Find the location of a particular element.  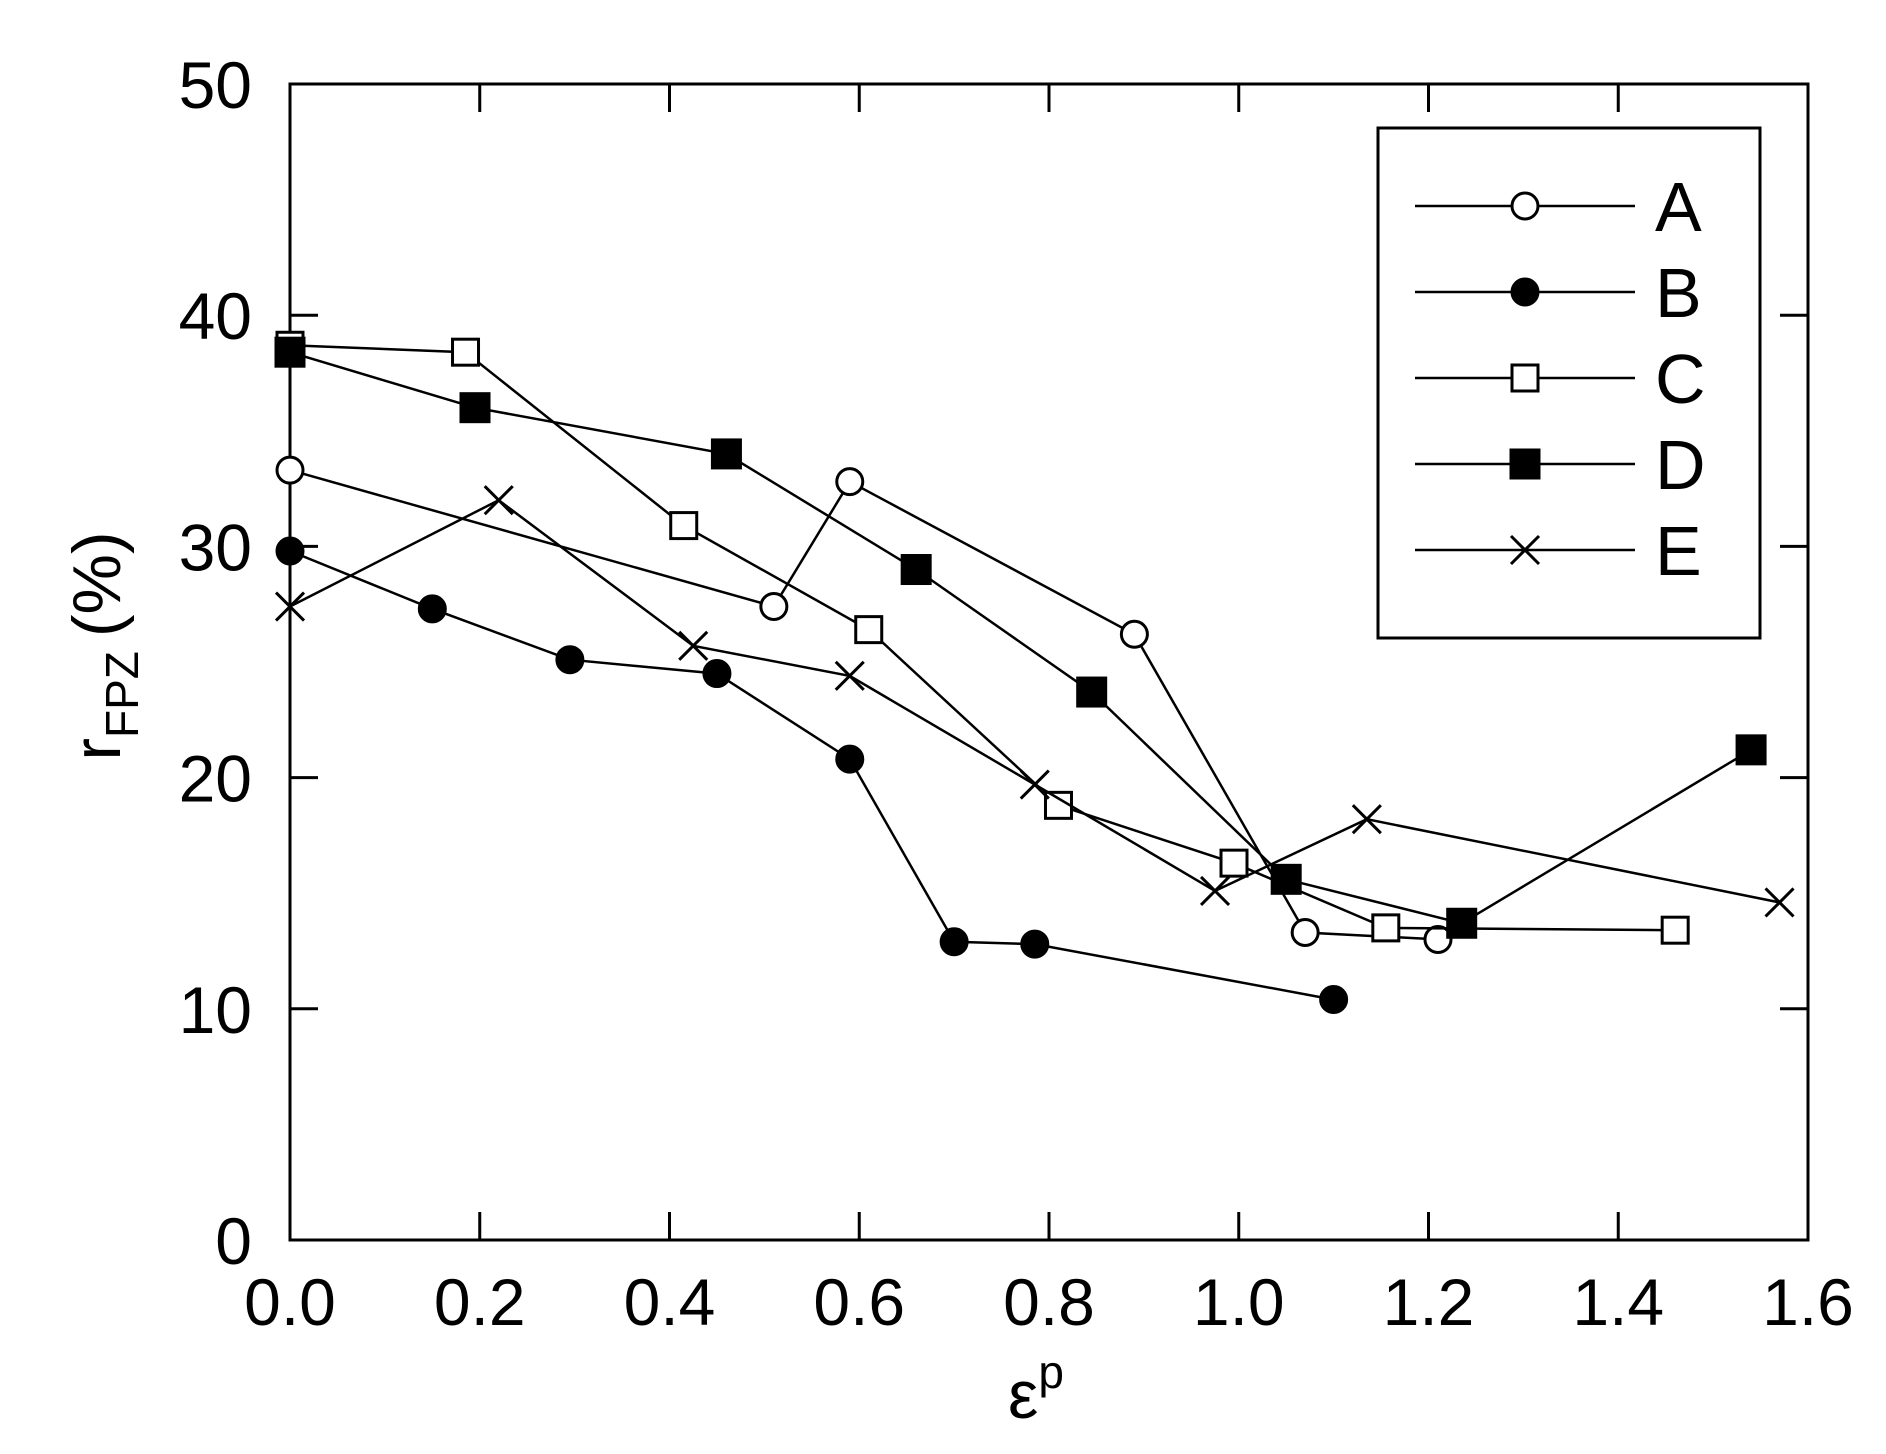

legend-marker-a is located at coordinates (1525, 206).